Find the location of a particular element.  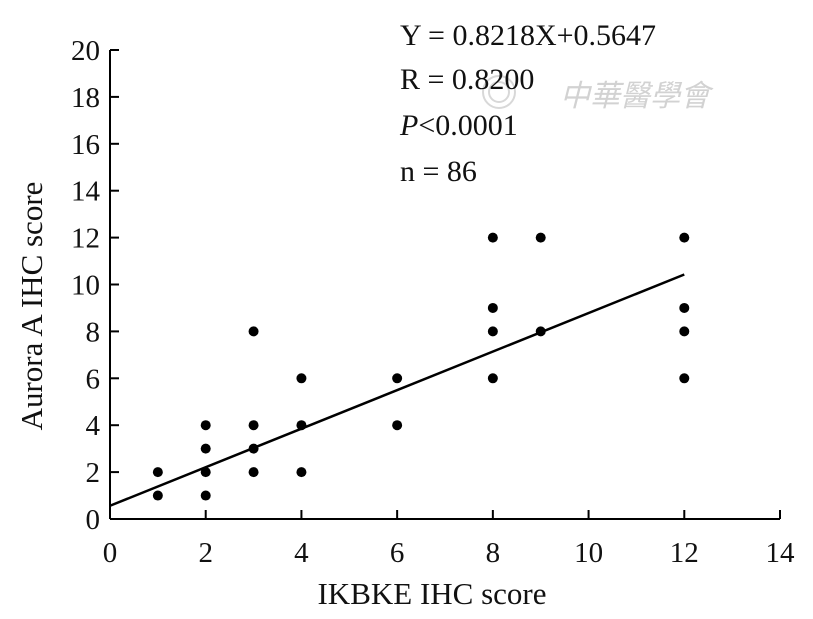

x-tick-label: 14 is located at coordinates (781, 553).